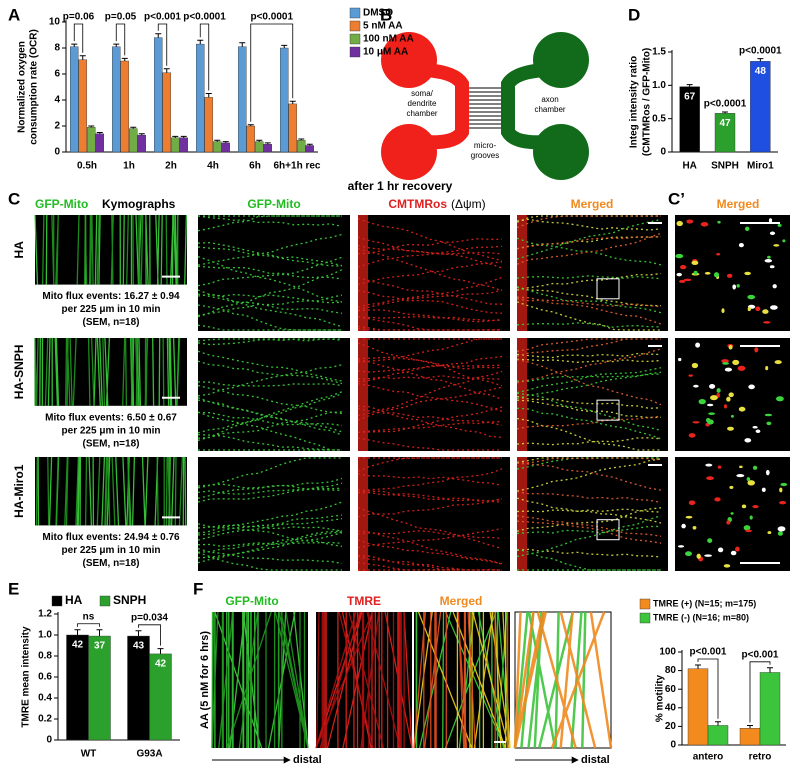  Describe the element at coordinates (19, 491) in the screenshot. I see `row-label: HA-Miro1` at that location.